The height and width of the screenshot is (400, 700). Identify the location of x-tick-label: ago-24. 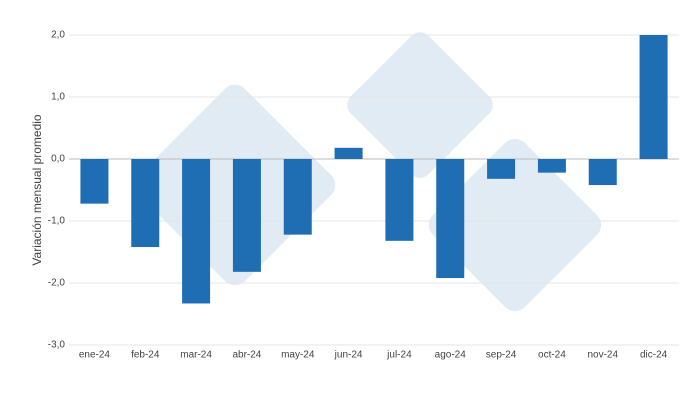
(451, 355).